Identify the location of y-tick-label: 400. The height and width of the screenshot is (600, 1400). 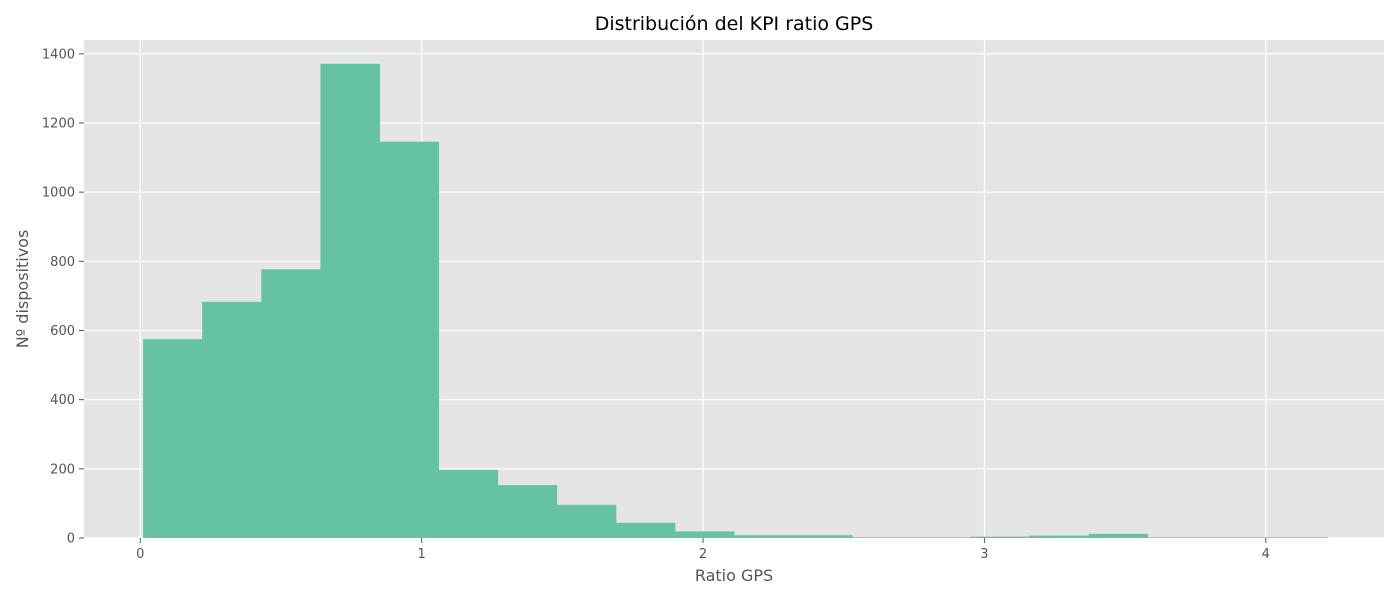
(62, 400).